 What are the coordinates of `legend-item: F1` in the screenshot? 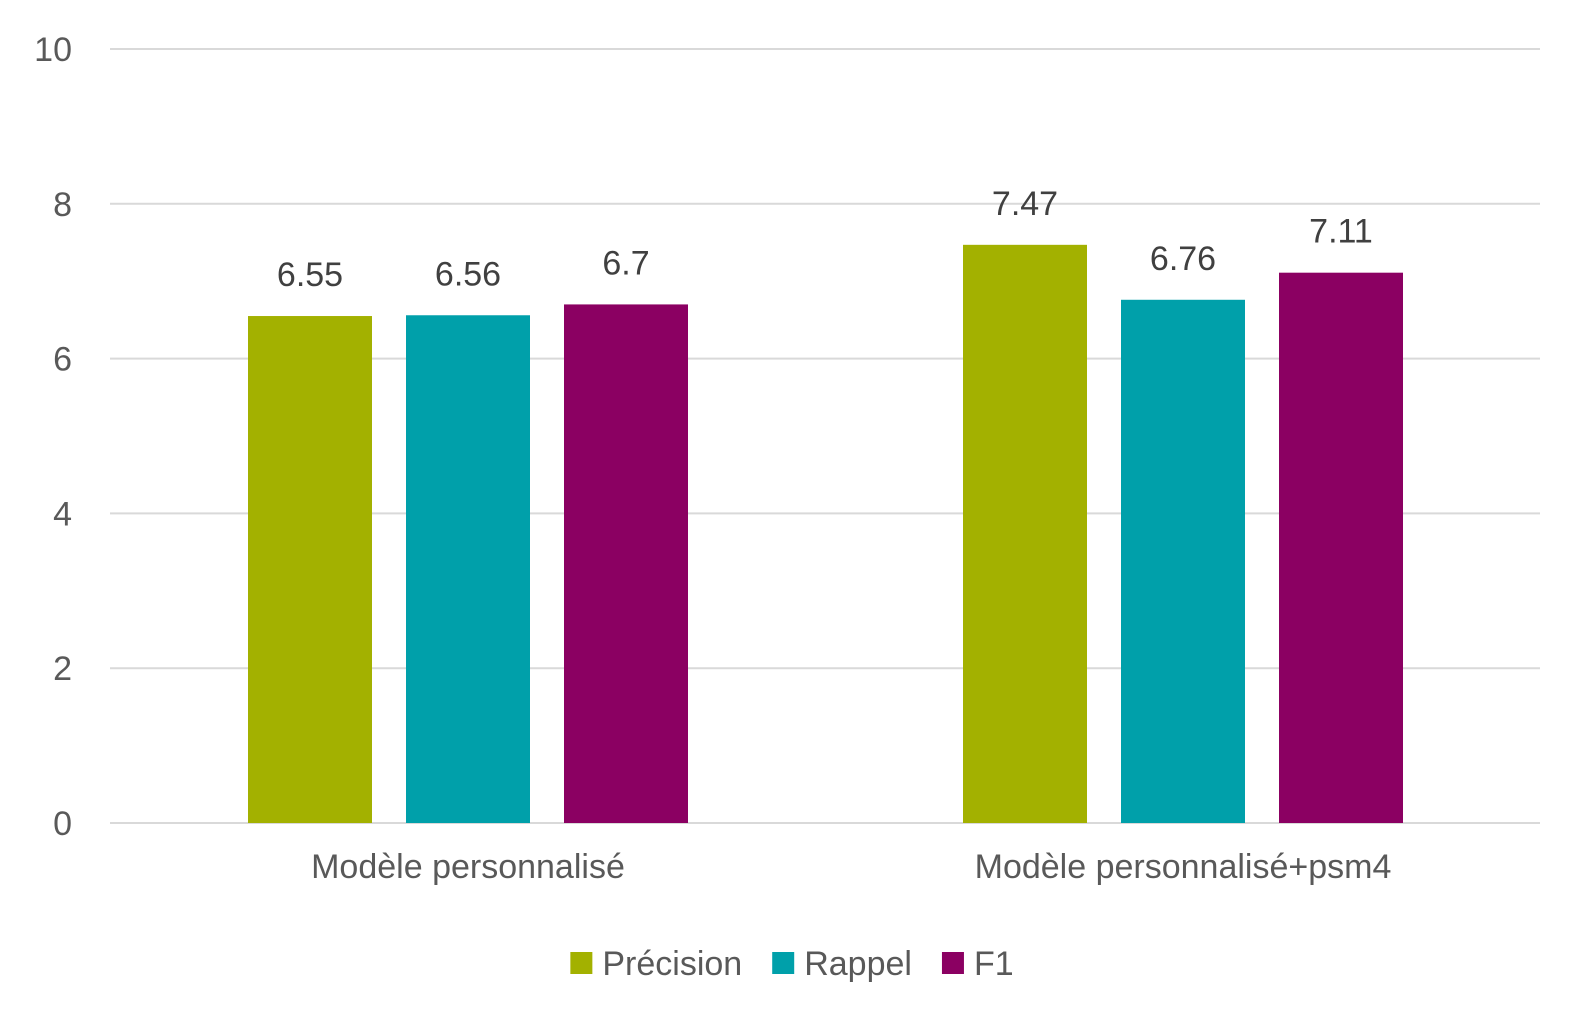 It's located at (977, 964).